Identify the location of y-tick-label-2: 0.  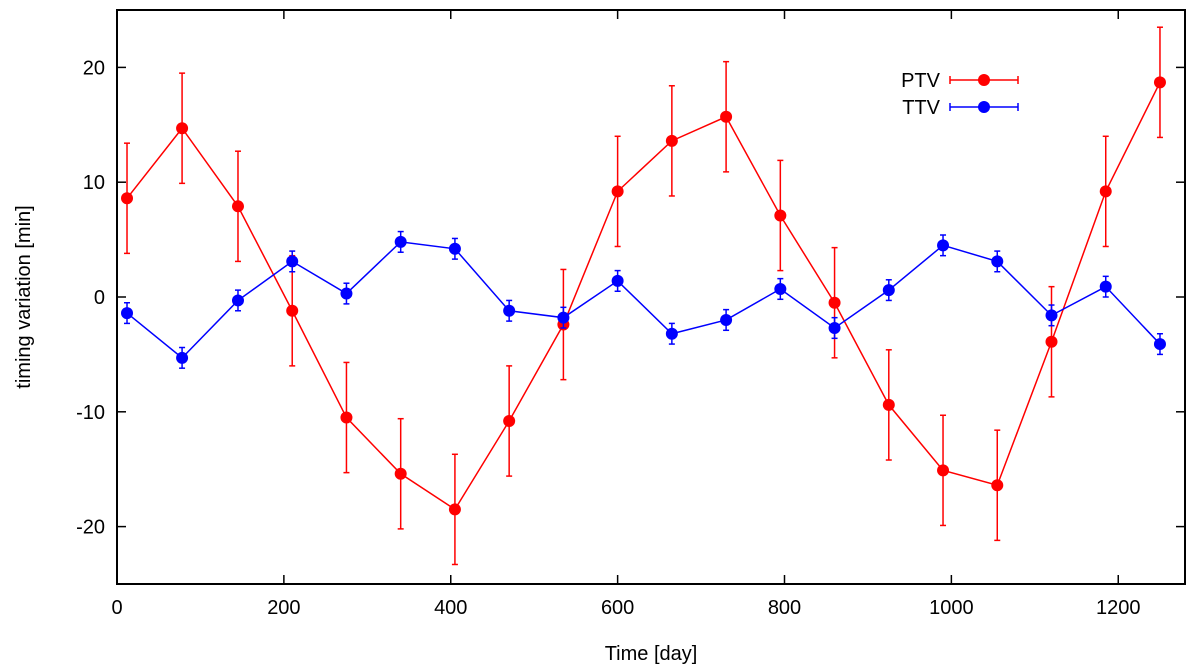
(99, 298).